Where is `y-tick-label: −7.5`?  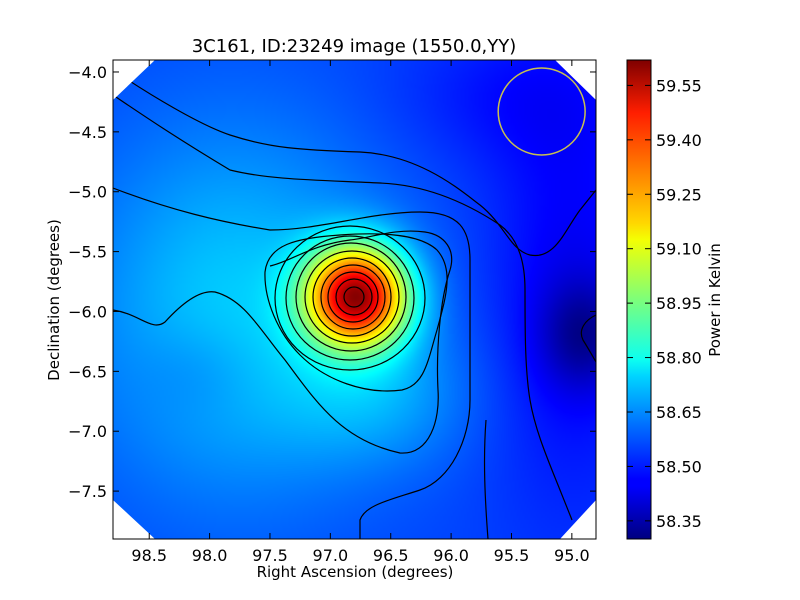
y-tick-label: −7.5 is located at coordinates (87, 491).